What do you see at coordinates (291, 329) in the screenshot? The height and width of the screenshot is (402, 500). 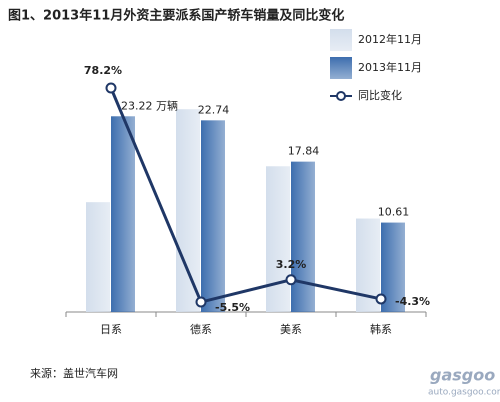 I see `x-tick-label: 美系` at bounding box center [291, 329].